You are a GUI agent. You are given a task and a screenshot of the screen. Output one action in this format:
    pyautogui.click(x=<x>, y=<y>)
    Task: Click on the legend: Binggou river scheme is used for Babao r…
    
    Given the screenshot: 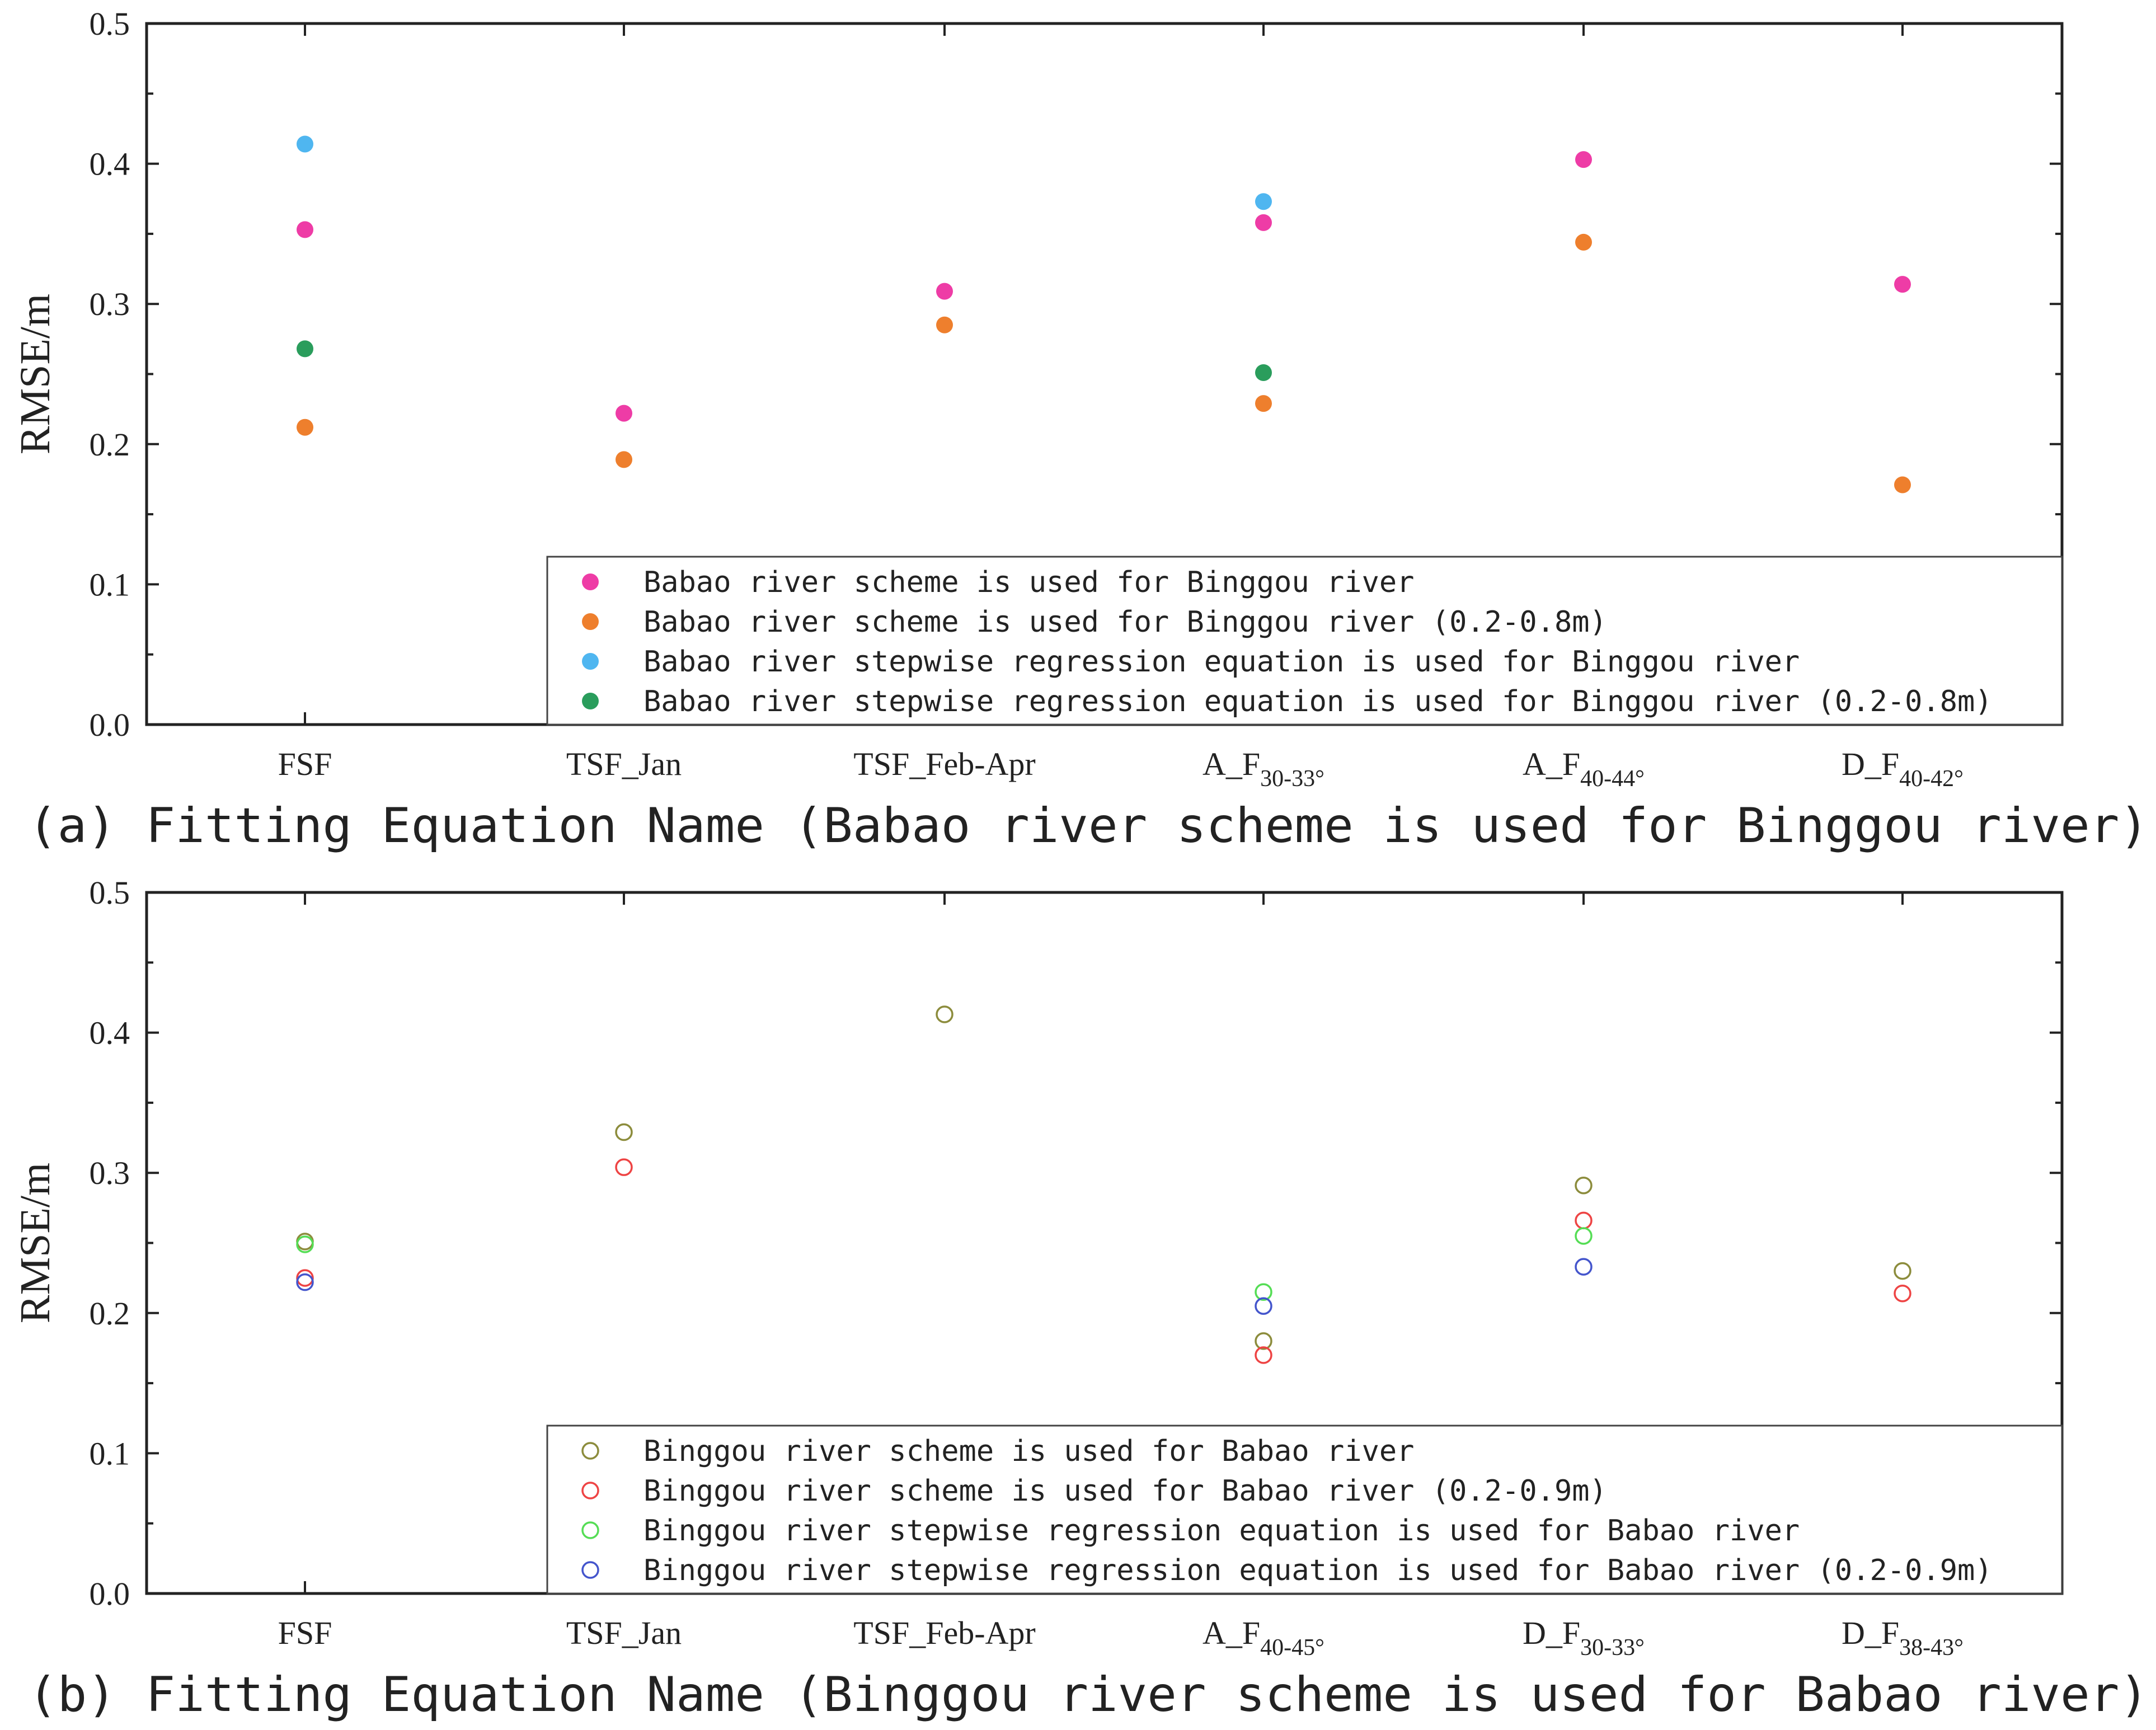 What is the action you would take?
    pyautogui.click(x=1305, y=1510)
    